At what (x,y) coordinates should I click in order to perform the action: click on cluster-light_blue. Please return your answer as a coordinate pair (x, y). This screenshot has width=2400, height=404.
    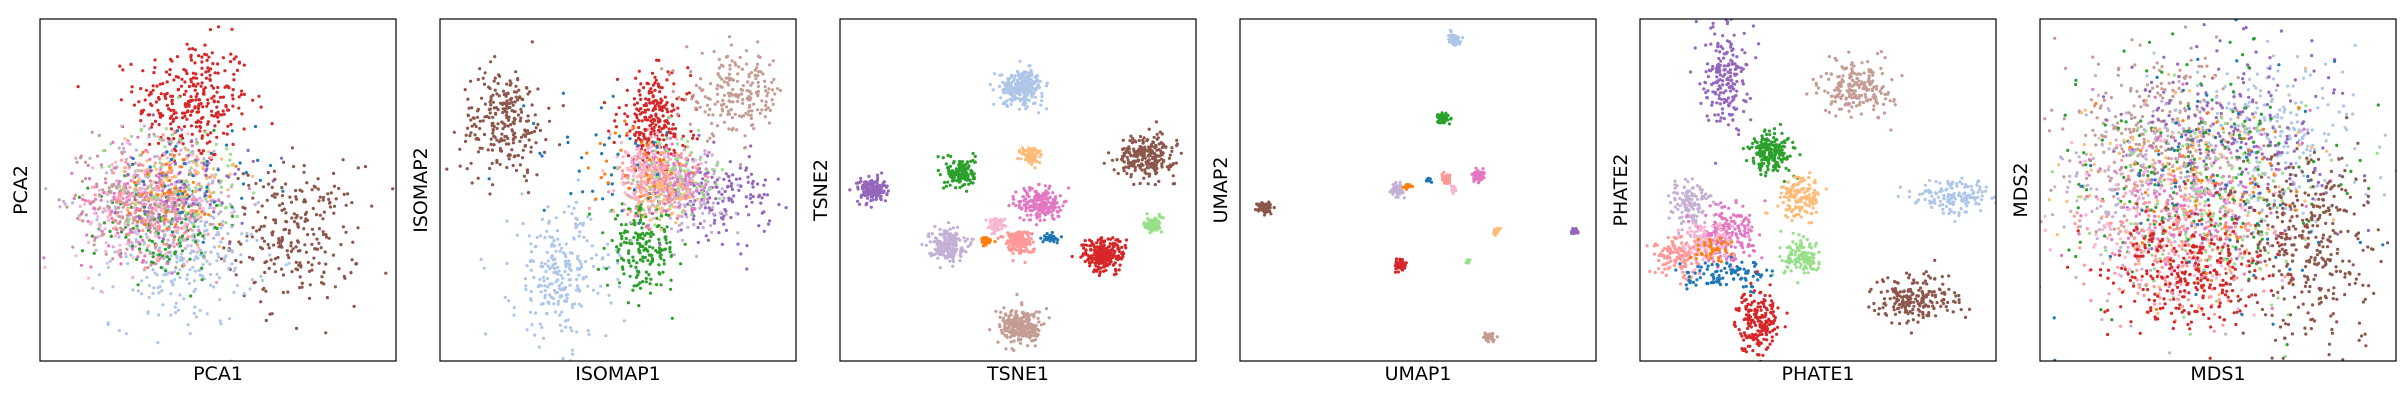
    Looking at the image, I should click on (566, 269).